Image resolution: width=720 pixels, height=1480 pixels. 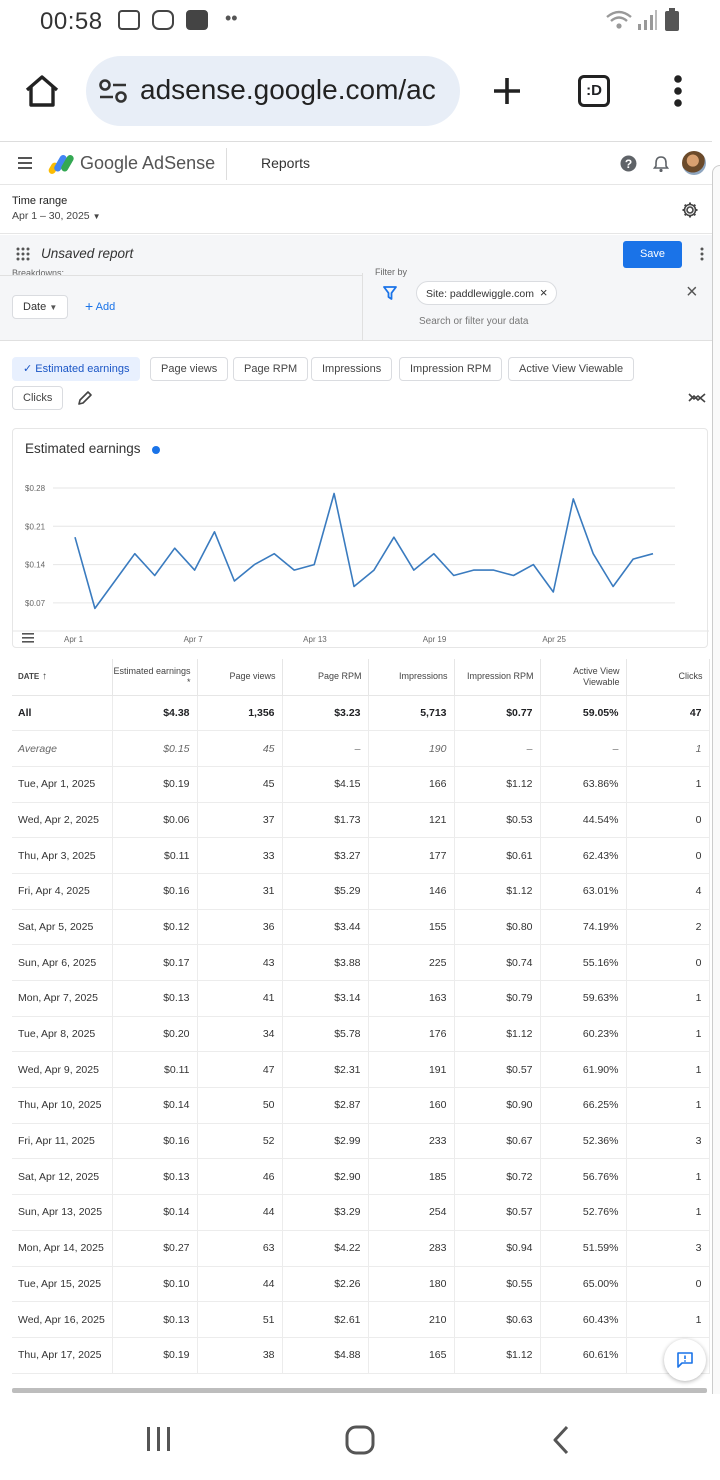 What do you see at coordinates (571, 369) in the screenshot?
I see `metric-chip-active-view-viewable: Active View Viewable` at bounding box center [571, 369].